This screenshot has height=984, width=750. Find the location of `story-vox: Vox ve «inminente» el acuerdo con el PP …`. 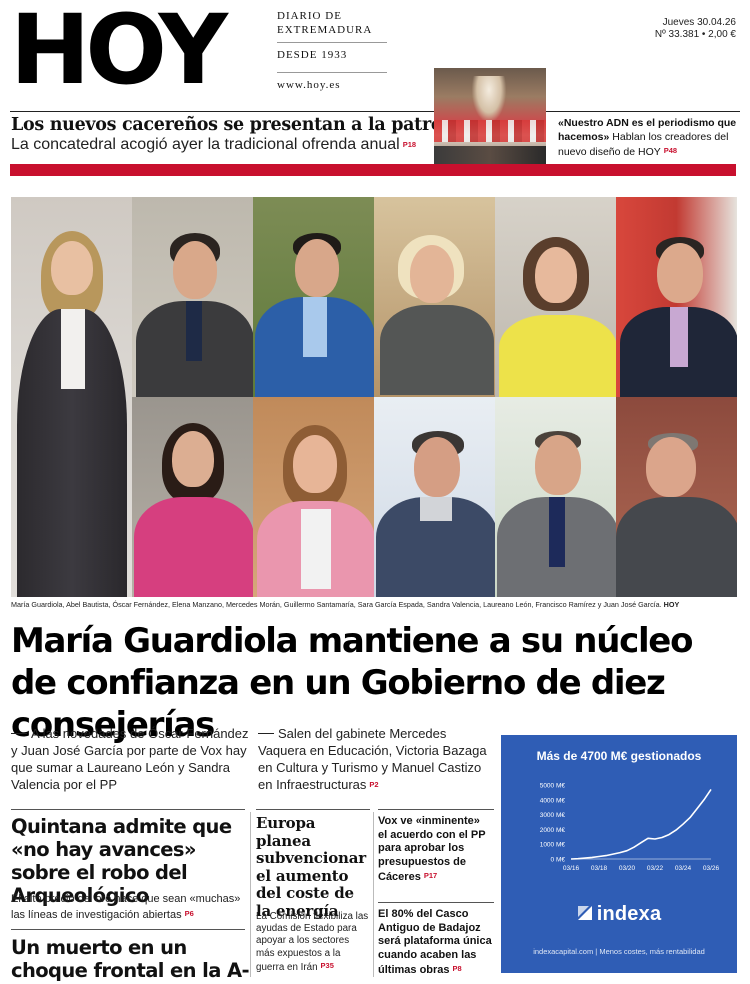

story-vox: Vox ve «inminente» el acuerdo con el PP … is located at coordinates (432, 849).